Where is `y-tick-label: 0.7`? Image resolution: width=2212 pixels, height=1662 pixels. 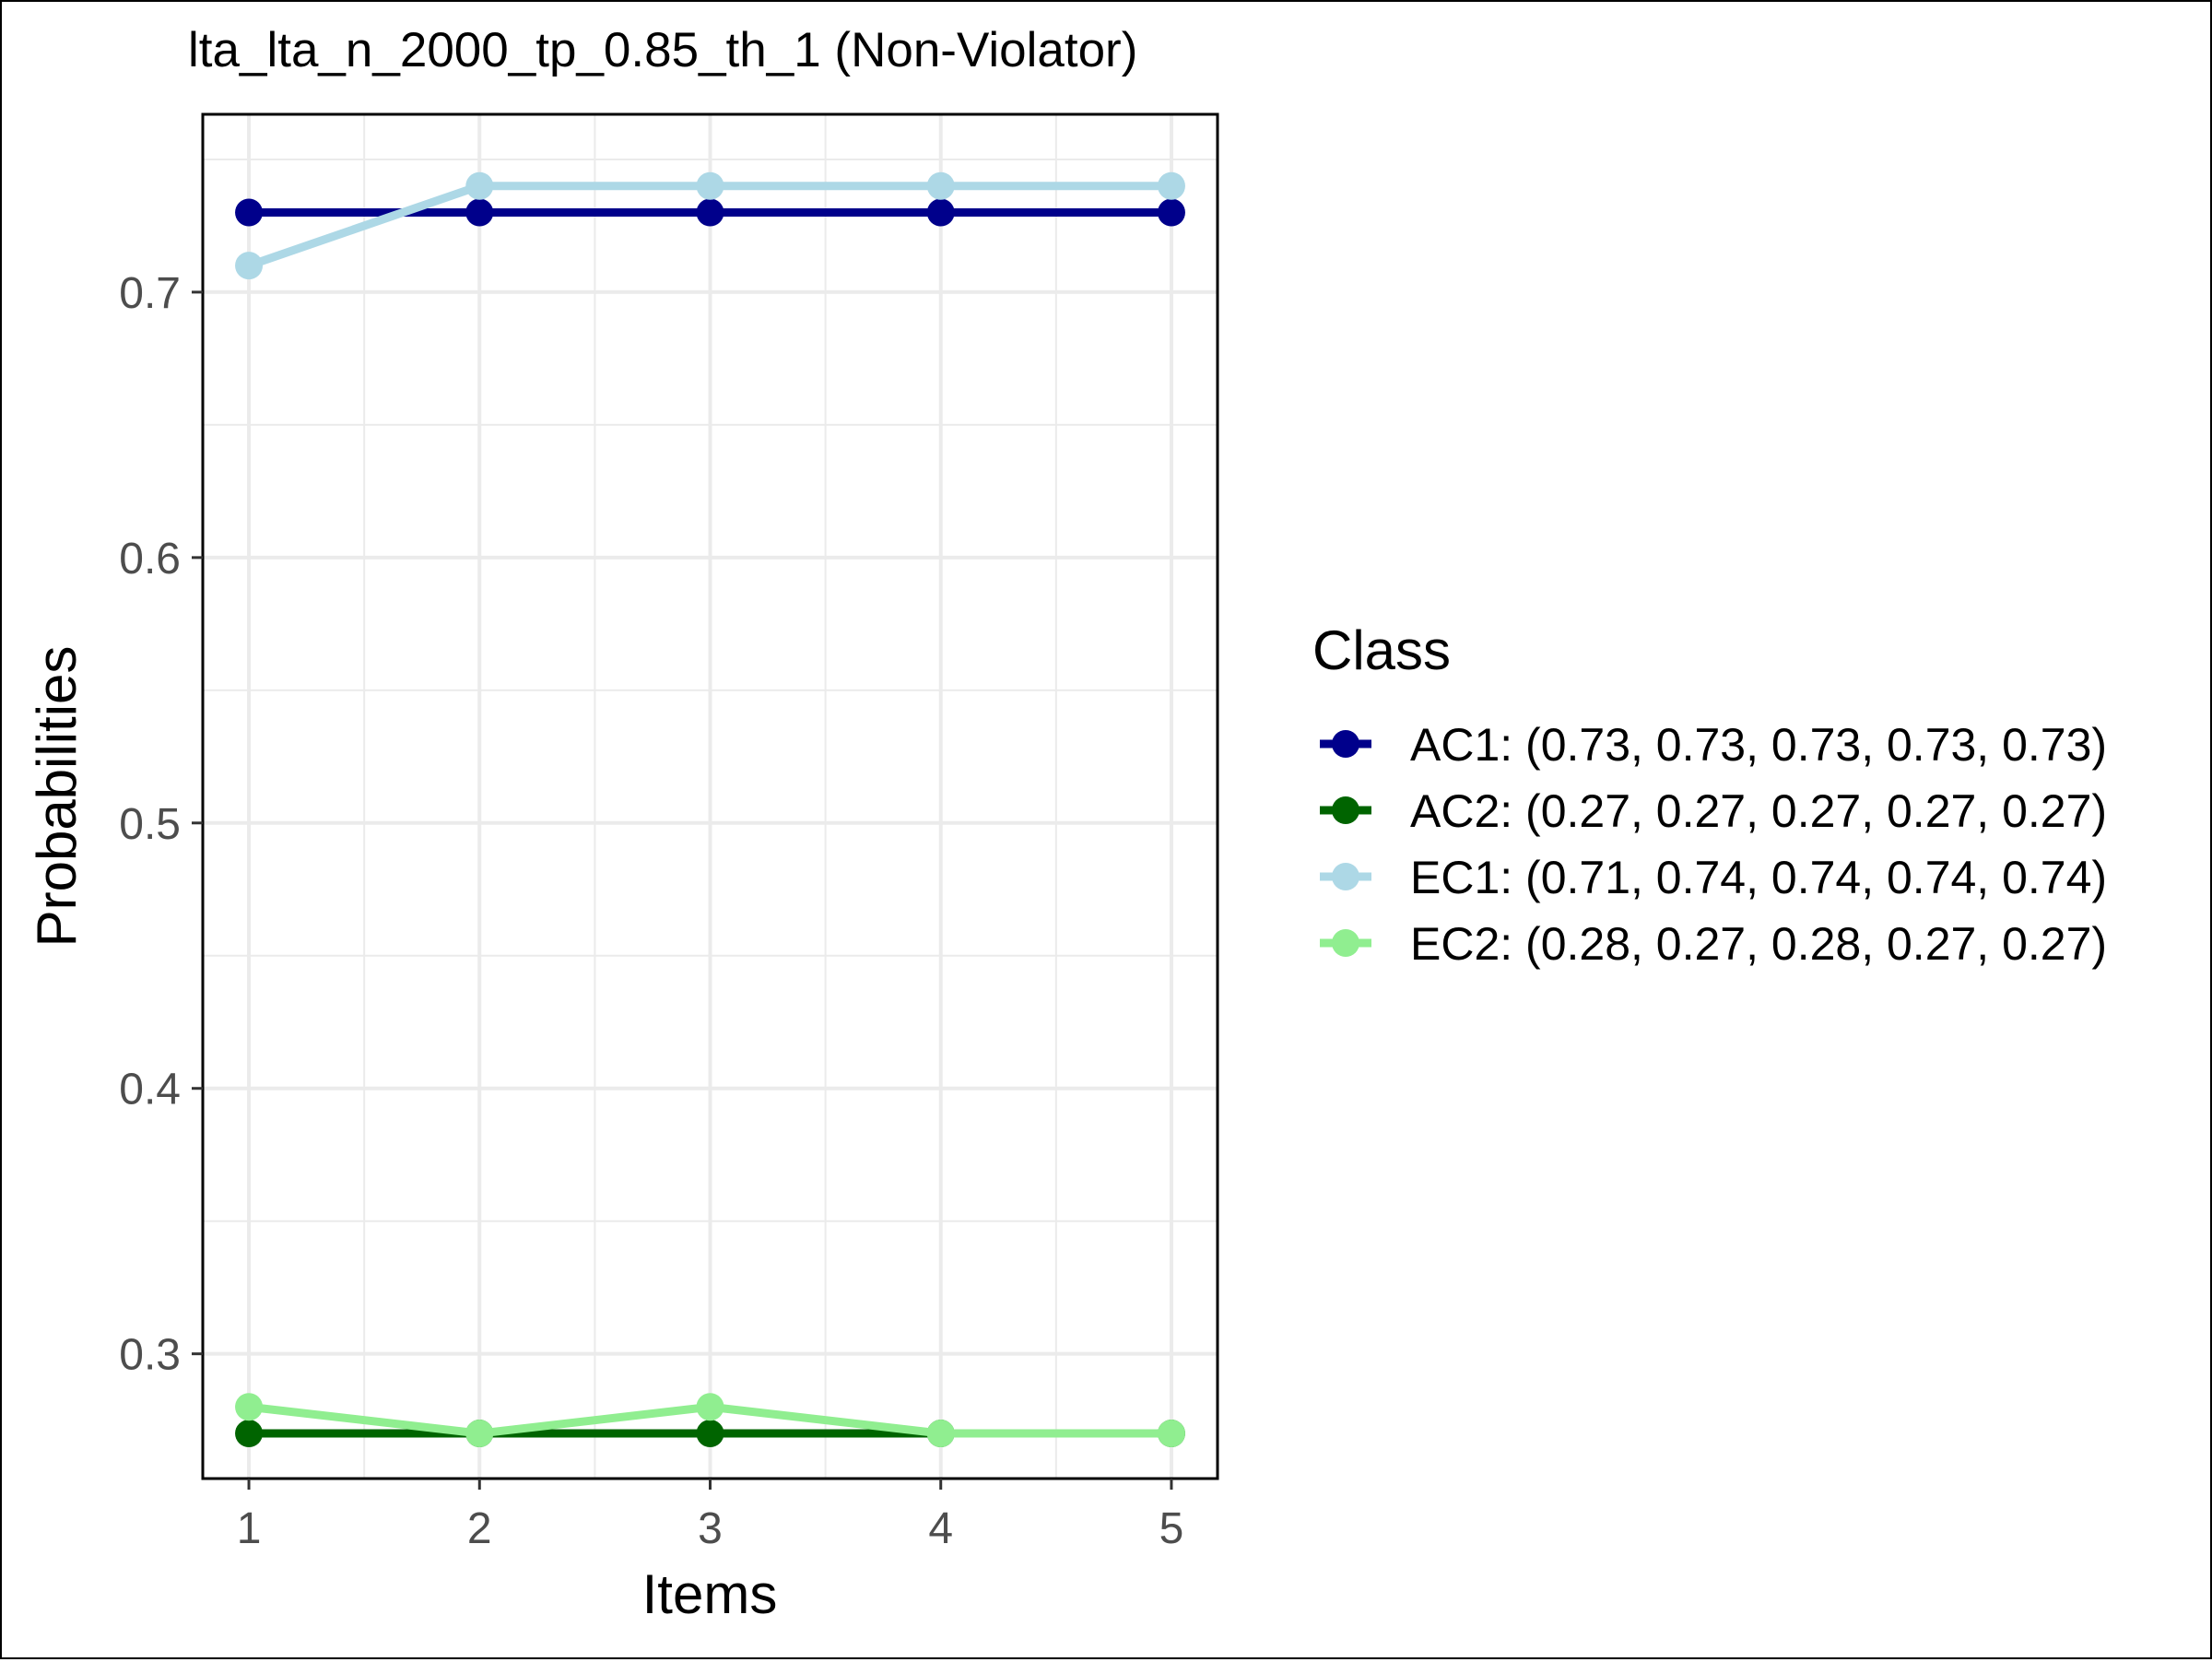 y-tick-label: 0.7 is located at coordinates (150, 293).